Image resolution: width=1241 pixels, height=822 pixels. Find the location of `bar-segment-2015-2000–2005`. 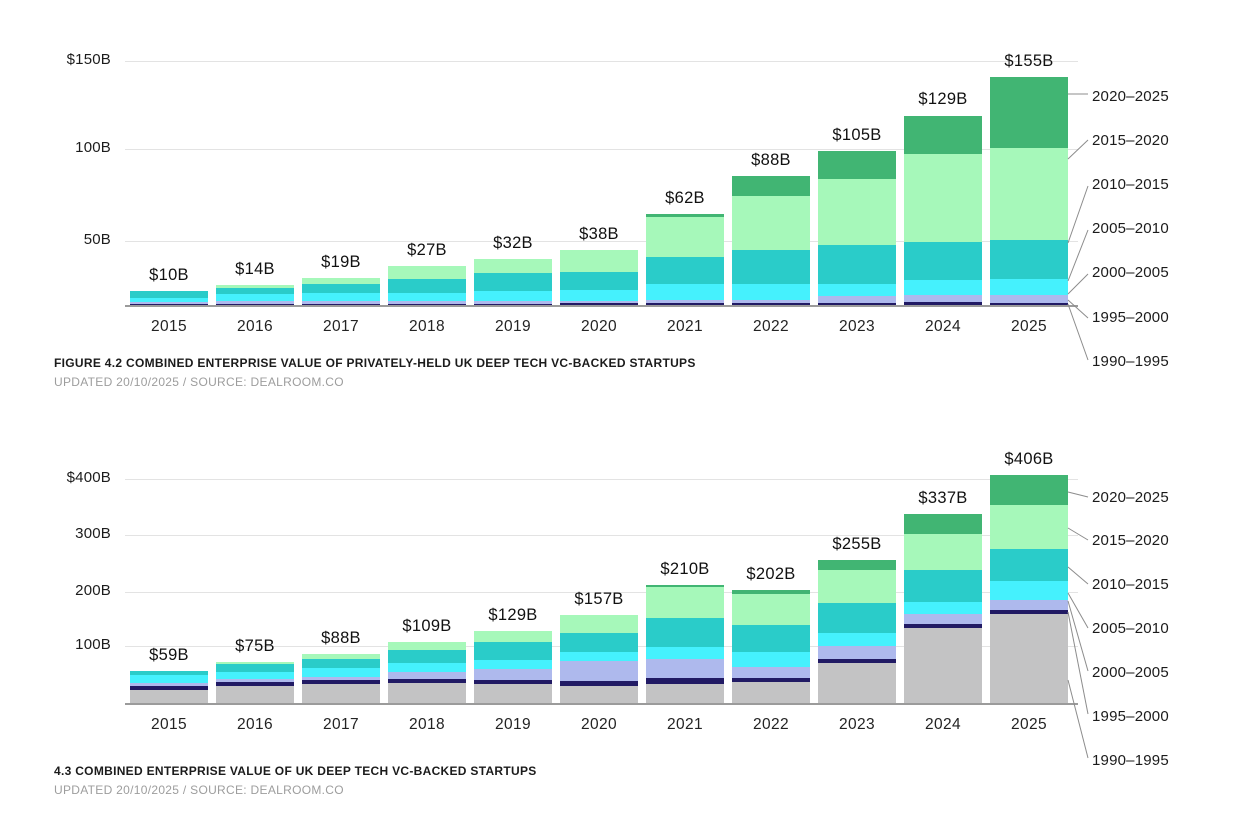

bar-segment-2015-2000–2005 is located at coordinates (169, 684).